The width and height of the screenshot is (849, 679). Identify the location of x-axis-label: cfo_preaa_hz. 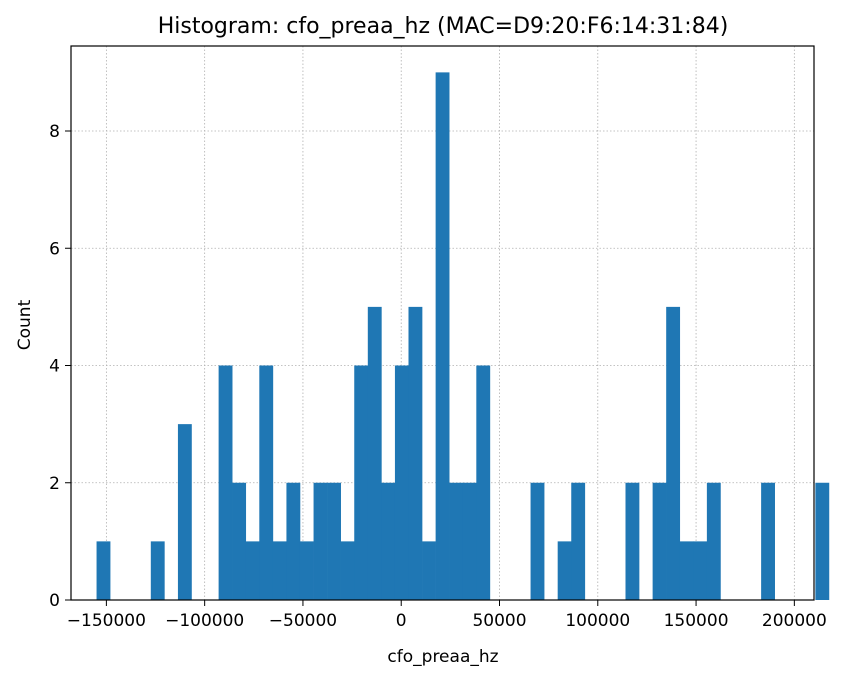
(442, 657).